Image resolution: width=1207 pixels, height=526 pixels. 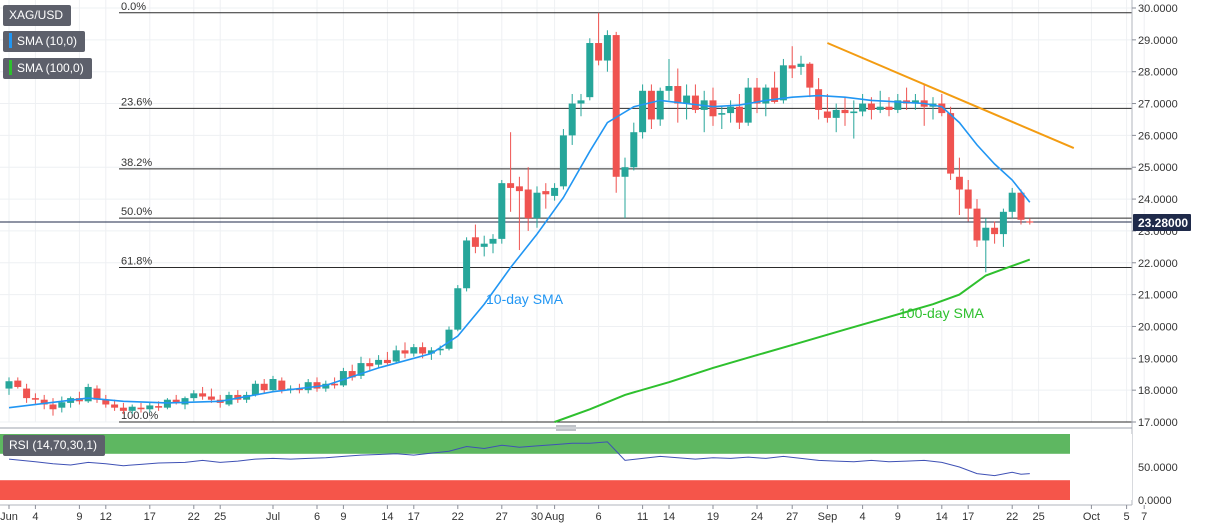 What do you see at coordinates (343, 517) in the screenshot?
I see `x-tick-label: 9` at bounding box center [343, 517].